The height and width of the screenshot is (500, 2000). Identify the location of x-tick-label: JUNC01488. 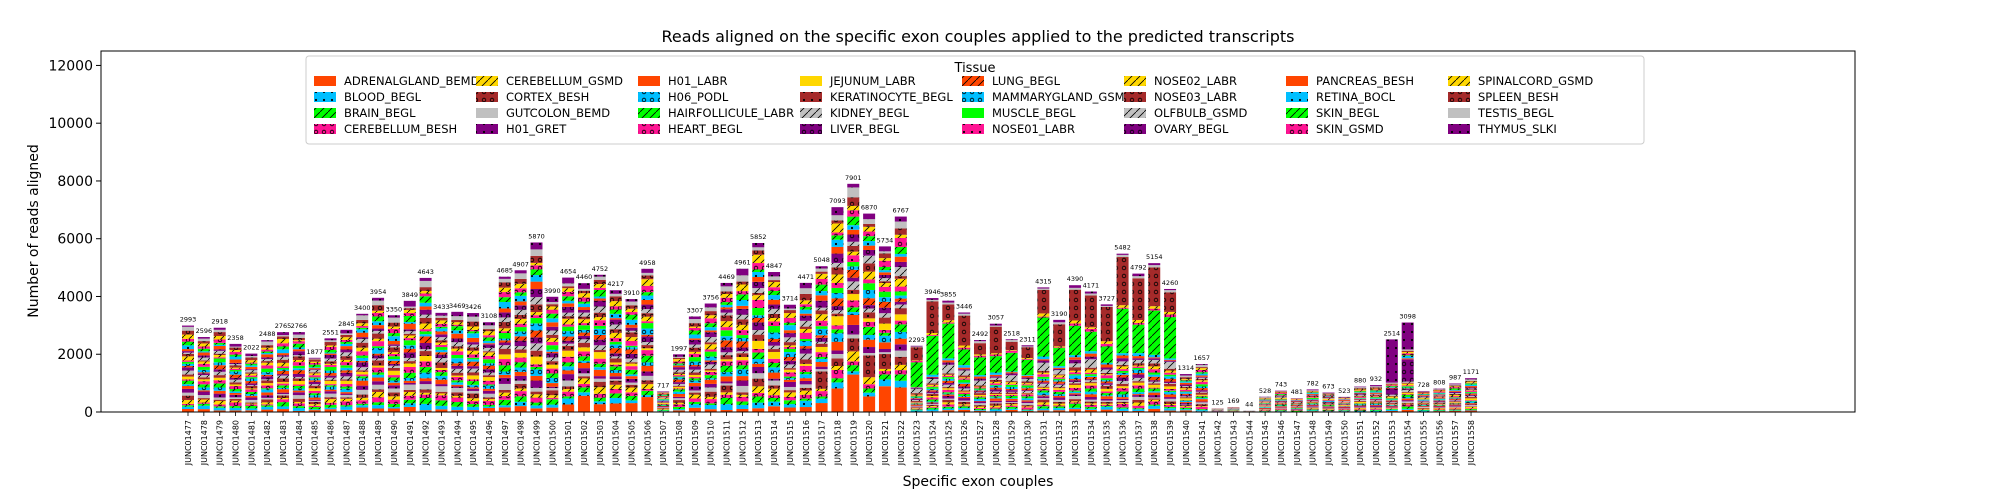
(362, 443).